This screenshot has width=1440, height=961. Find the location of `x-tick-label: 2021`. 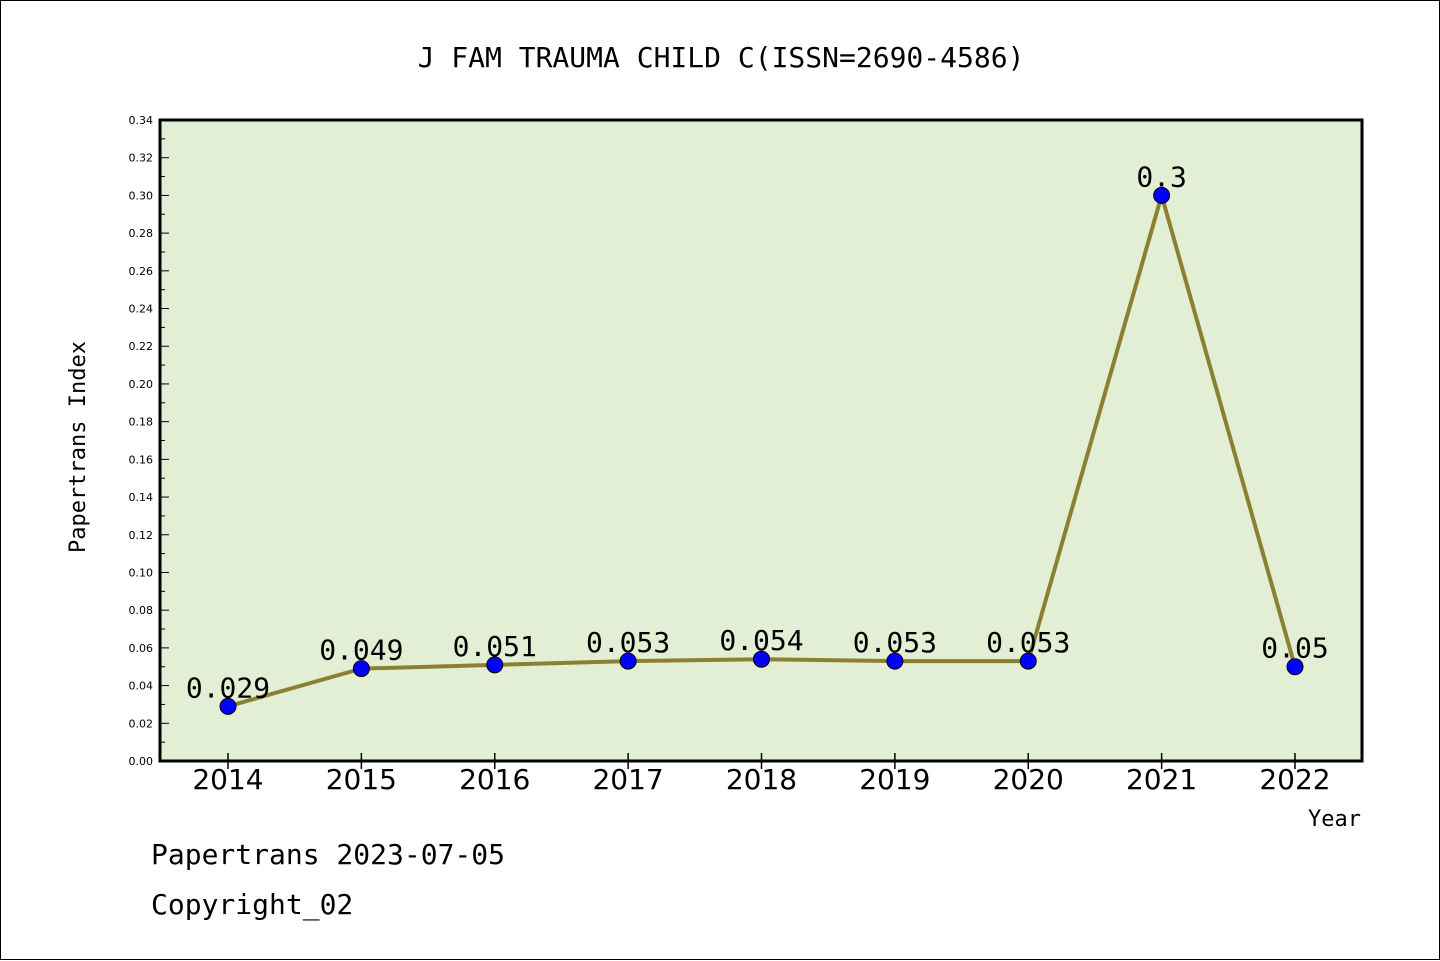

x-tick-label: 2021 is located at coordinates (1161, 779).